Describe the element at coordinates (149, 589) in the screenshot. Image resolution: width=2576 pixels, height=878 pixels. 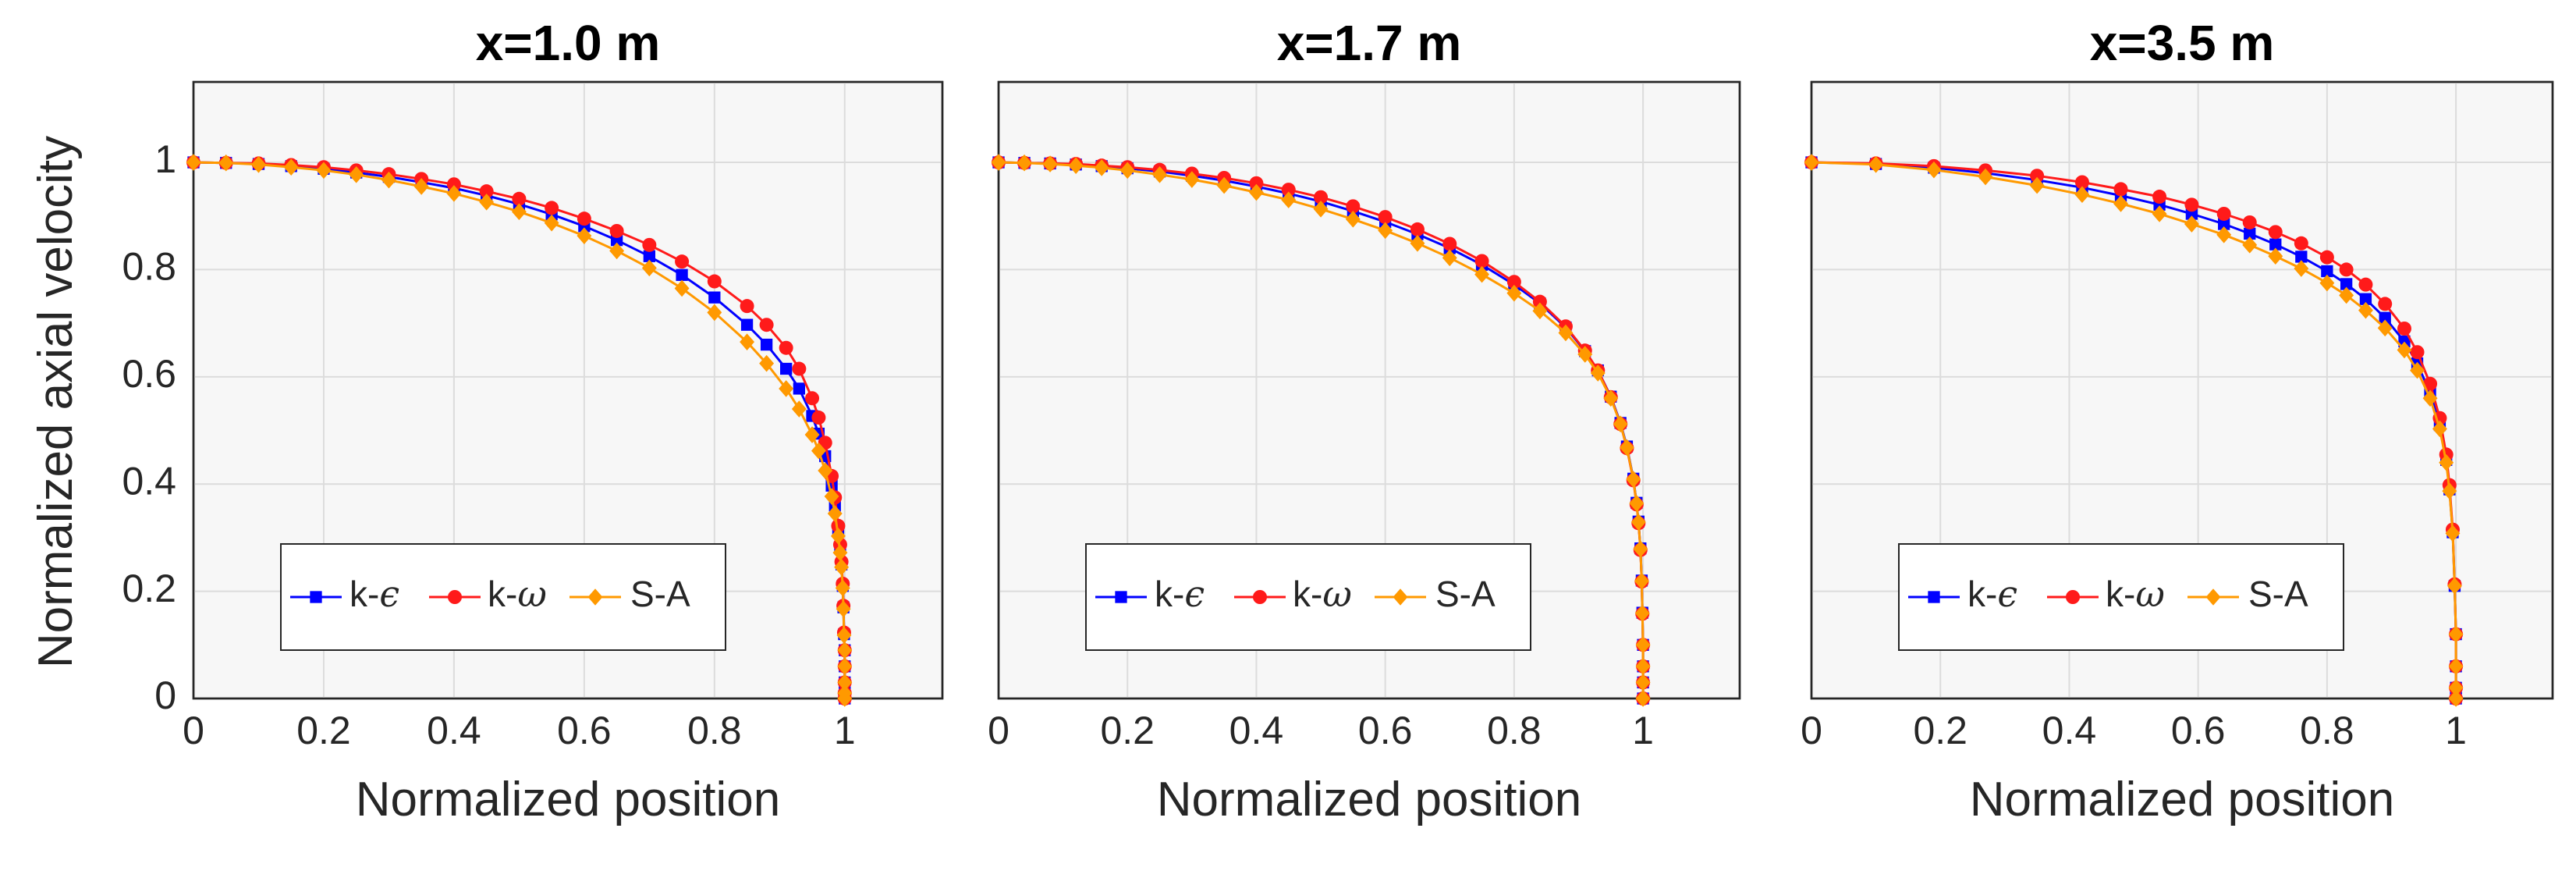
I see `y-tick-label: 0.2` at that location.